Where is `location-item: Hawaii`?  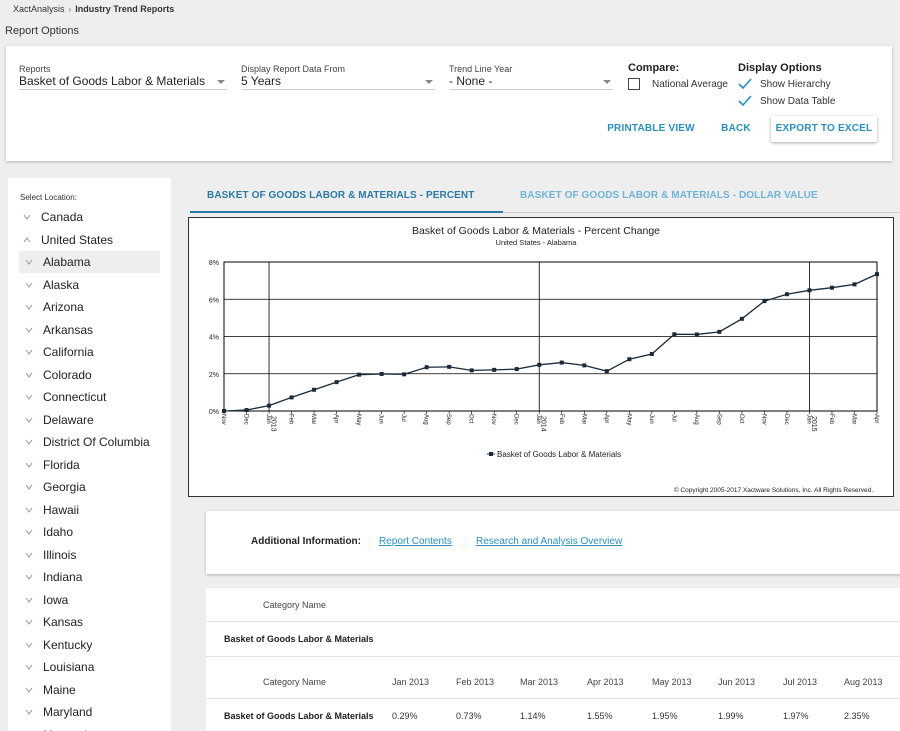 location-item: Hawaii is located at coordinates (89, 510).